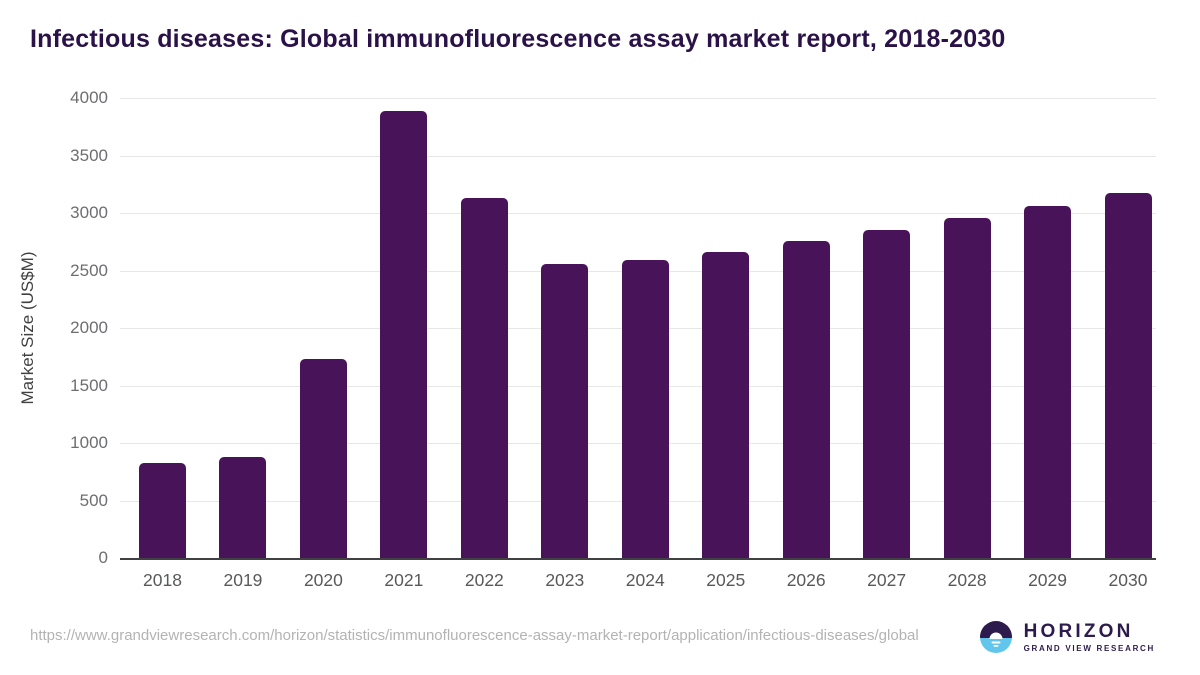 This screenshot has height=675, width=1200. I want to click on bar-2020, so click(323, 458).